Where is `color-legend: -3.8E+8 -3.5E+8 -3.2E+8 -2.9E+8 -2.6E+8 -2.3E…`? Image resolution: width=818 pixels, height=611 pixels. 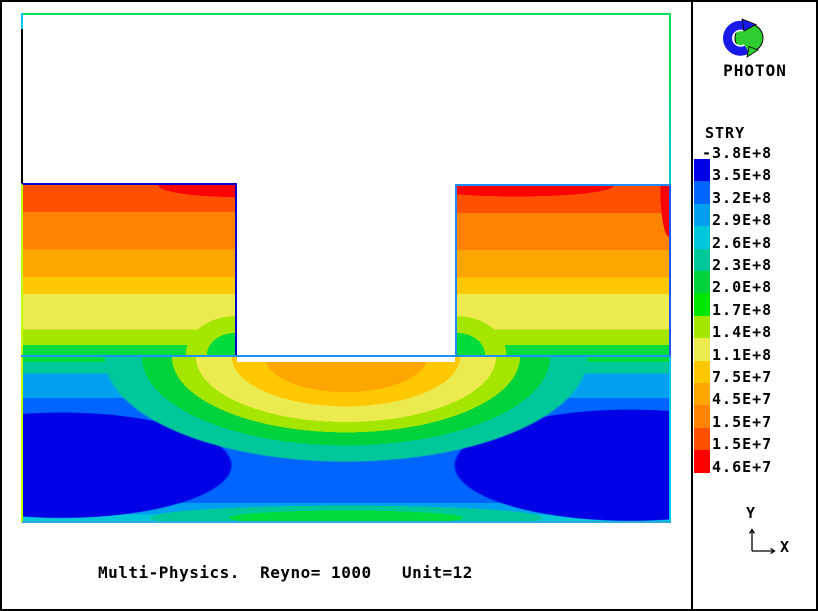
color-legend: -3.8E+8 -3.5E+8 -3.2E+8 -2.9E+8 -2.6E+8 -2.3E… is located at coordinates (755, 316).